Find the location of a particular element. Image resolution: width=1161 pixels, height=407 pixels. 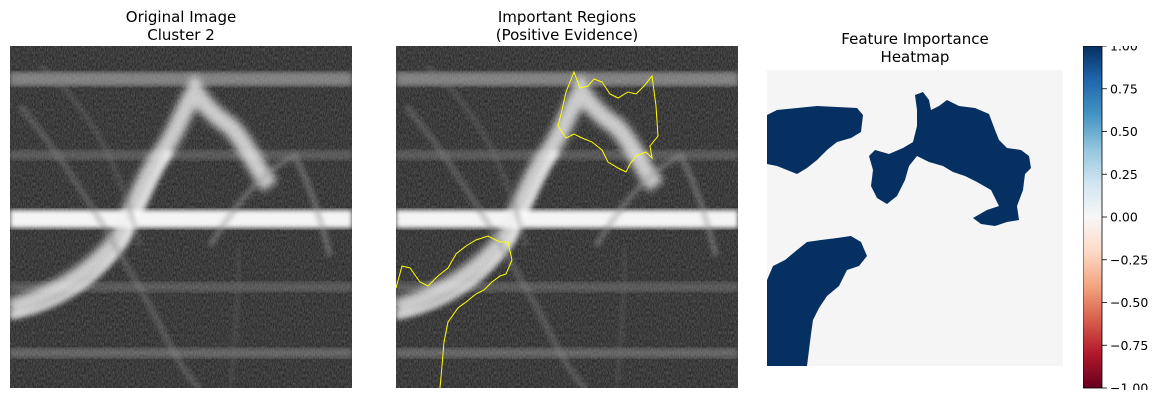

colorbar-ticks: 1.00 0.75 0.50 0.25 0.00 −0.25 −0.50 −0.75 −1.00 is located at coordinates (1125, 218).